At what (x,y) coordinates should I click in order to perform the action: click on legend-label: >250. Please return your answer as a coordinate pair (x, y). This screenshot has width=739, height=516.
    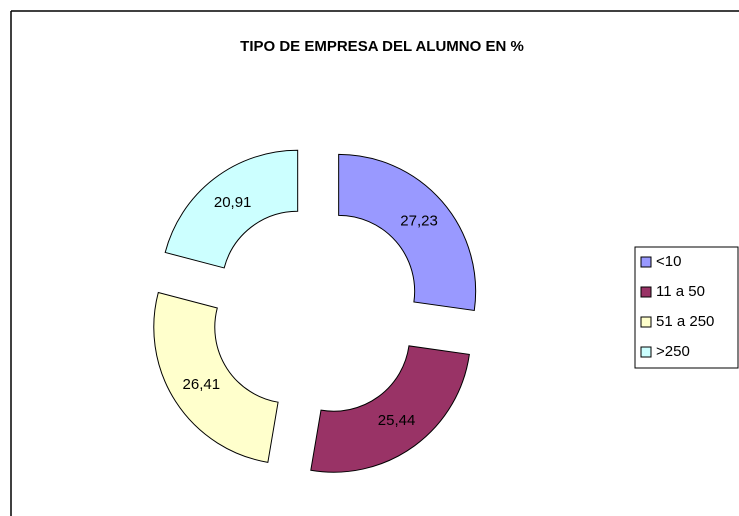
    Looking at the image, I should click on (673, 351).